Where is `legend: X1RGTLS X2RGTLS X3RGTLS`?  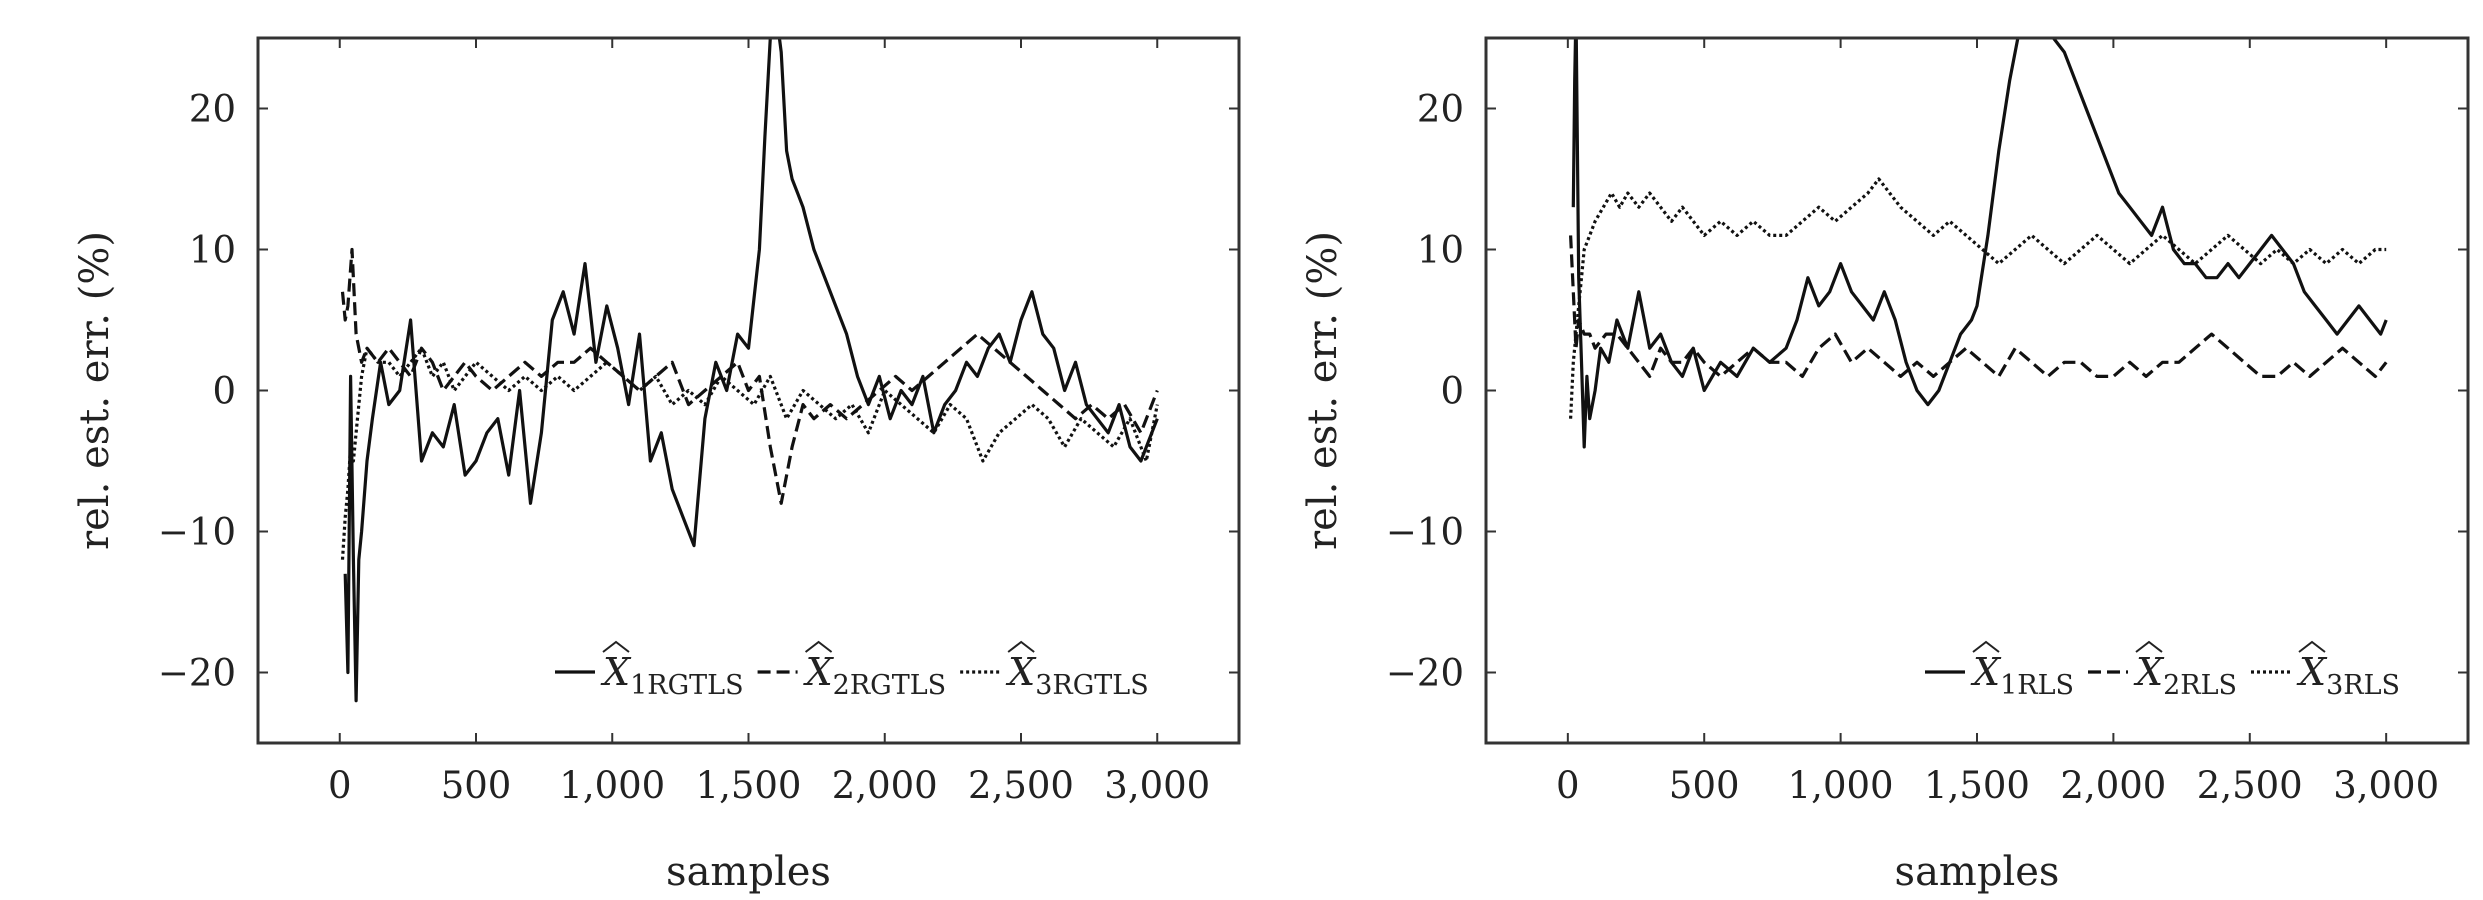 legend: X1RGTLS X2RGTLS X3RGTLS is located at coordinates (852, 670).